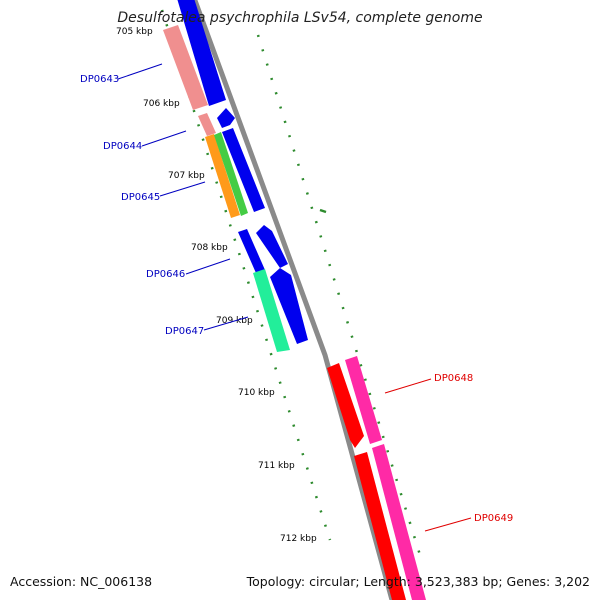  I want to click on forward-strand-genes, so click(242, 172).